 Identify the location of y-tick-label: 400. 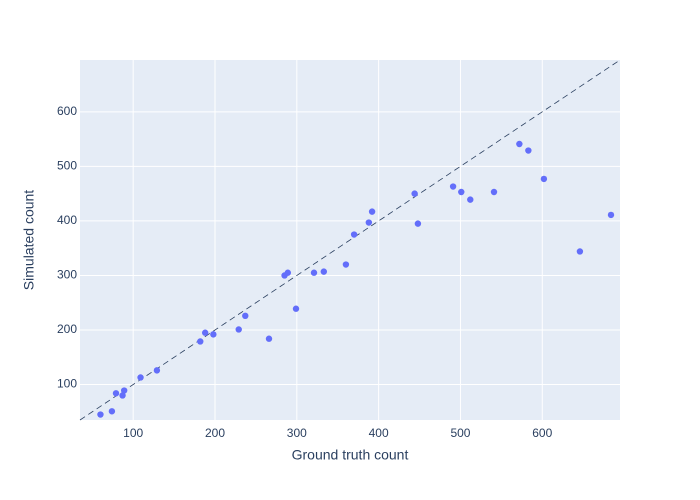
(67, 220).